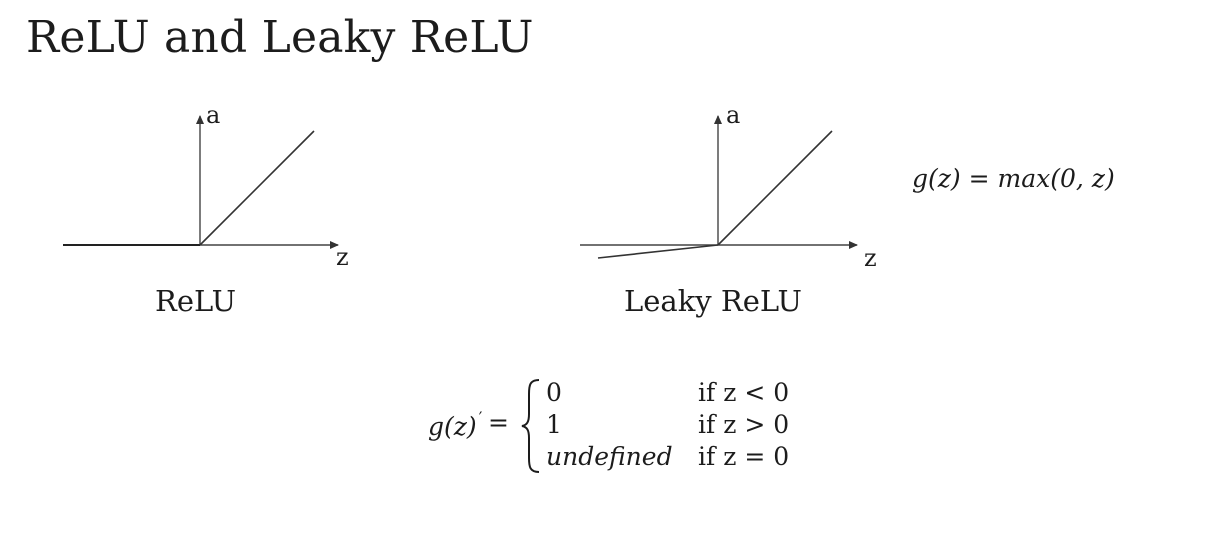 This screenshot has width=1229, height=535. I want to click on leaky-x-axis-label: z, so click(870, 258).